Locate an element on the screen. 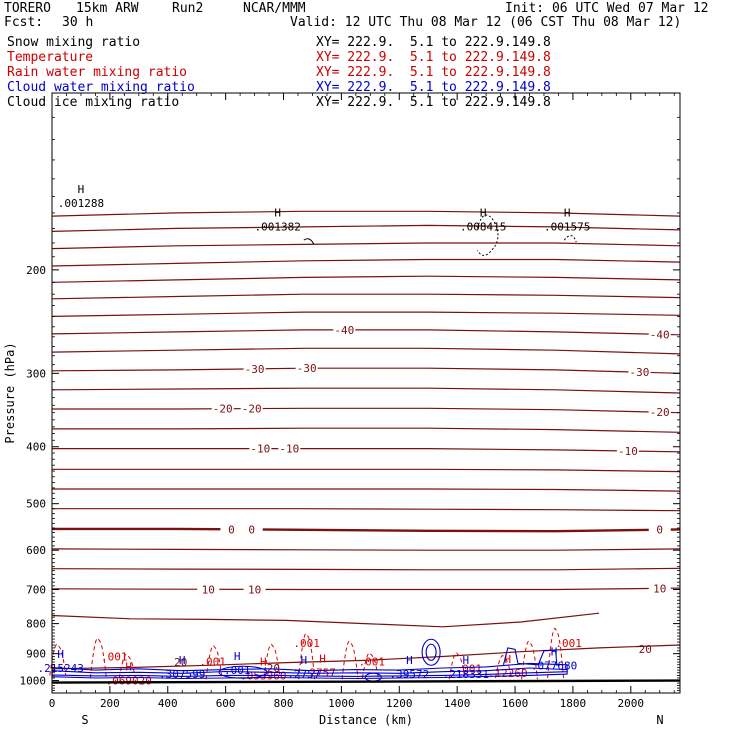 The height and width of the screenshot is (740, 740). cloud-max-value: .215243 is located at coordinates (61, 668).